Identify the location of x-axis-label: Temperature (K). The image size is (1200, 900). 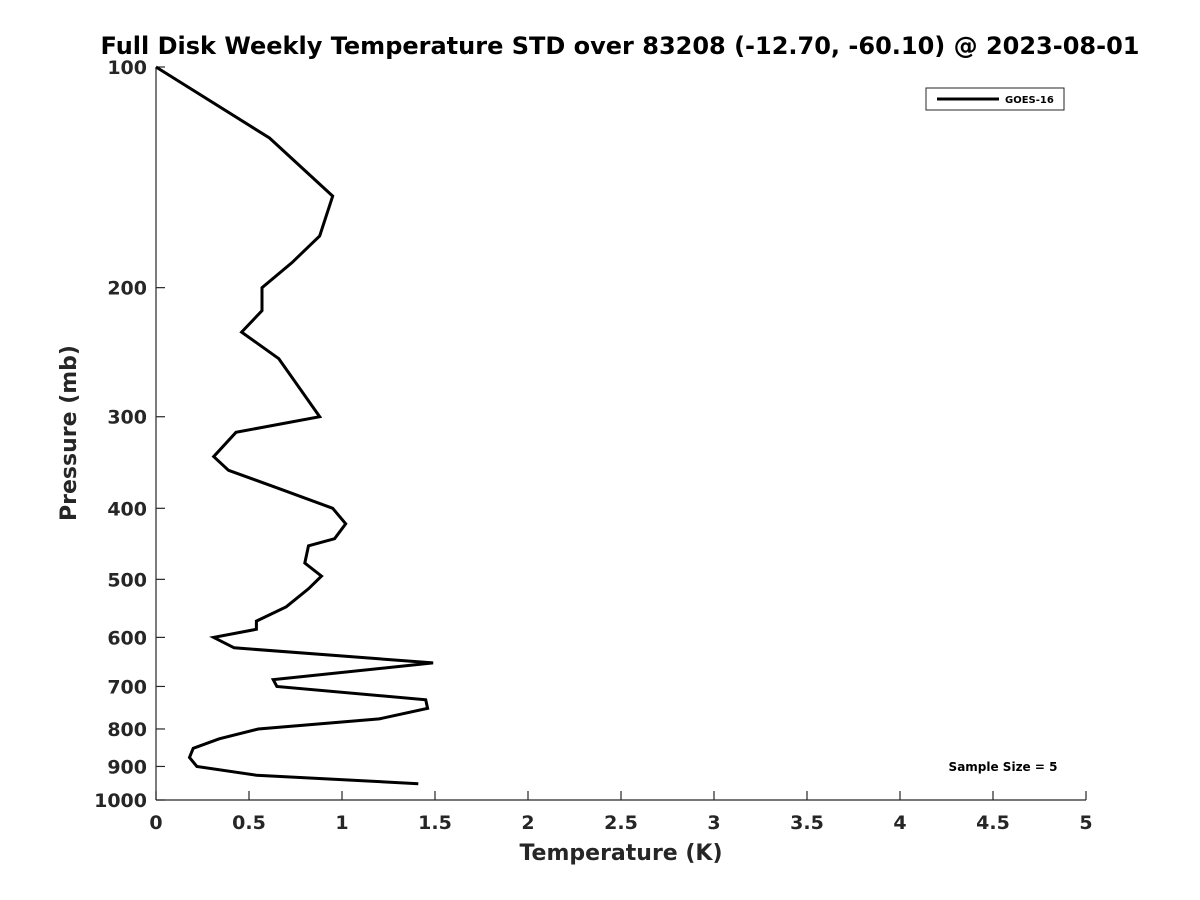
(620, 853).